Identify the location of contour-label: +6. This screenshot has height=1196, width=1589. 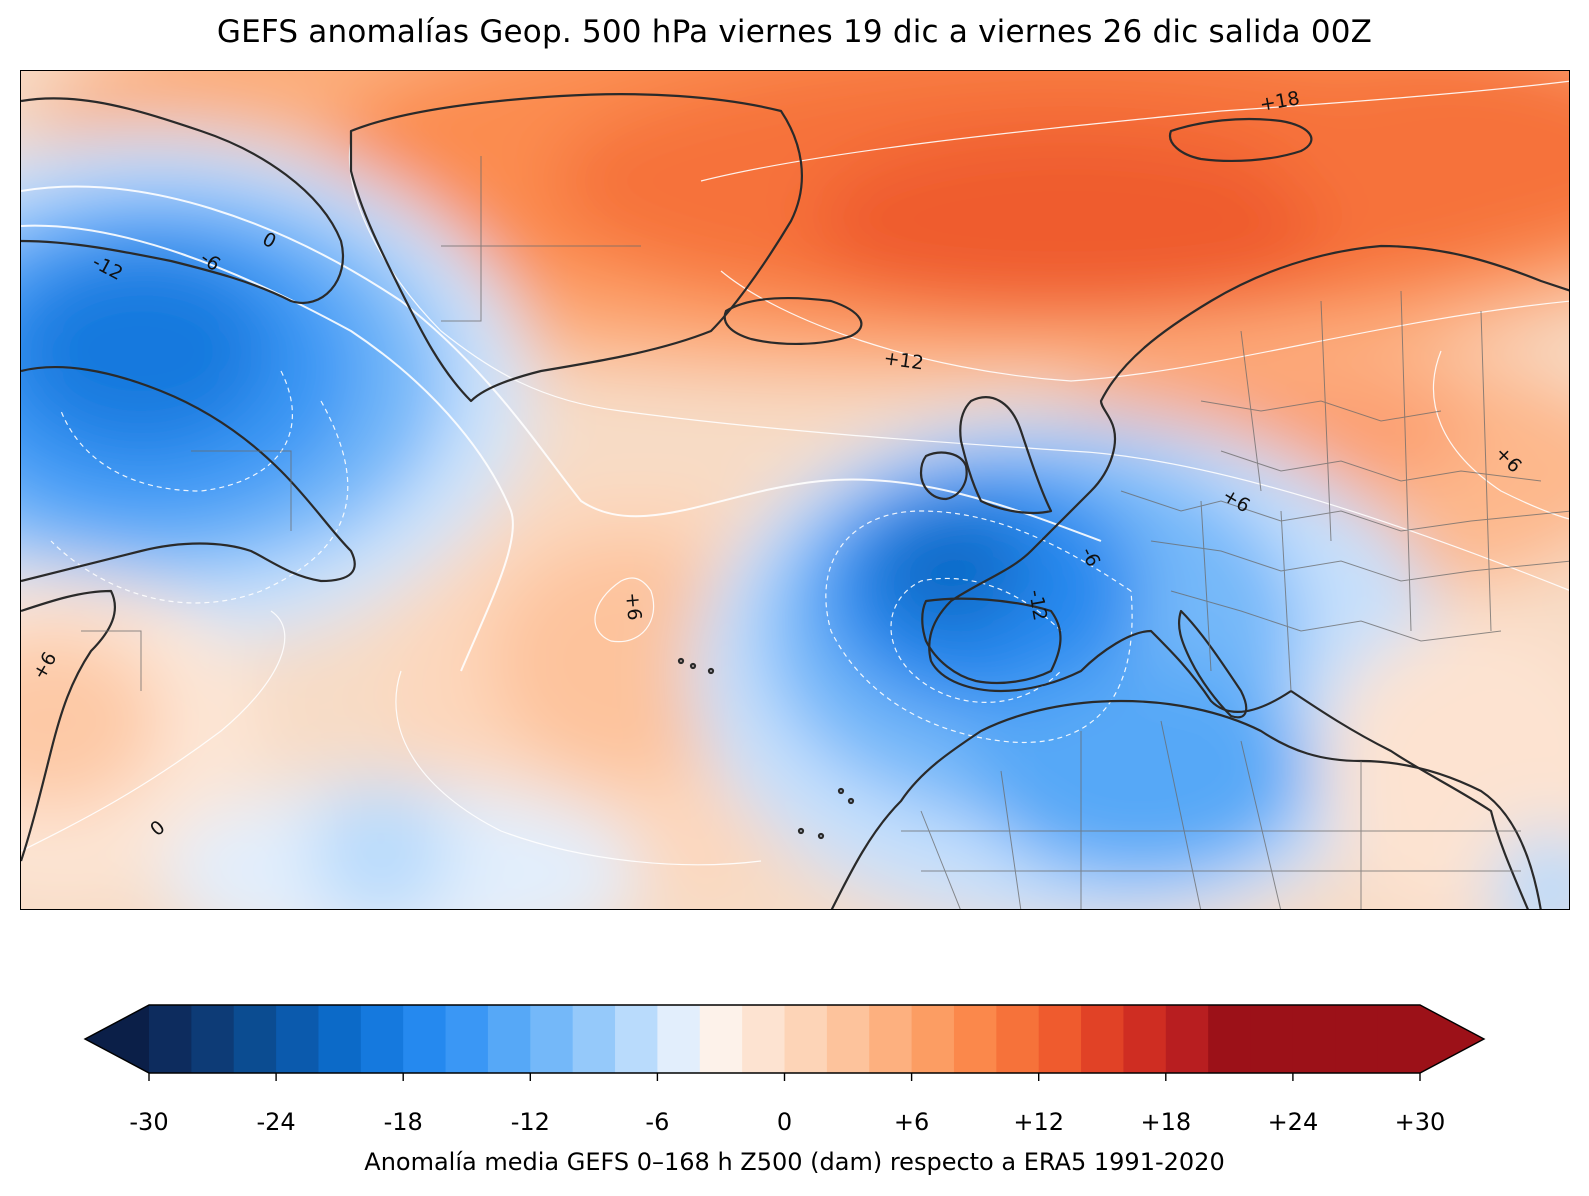
(633, 607).